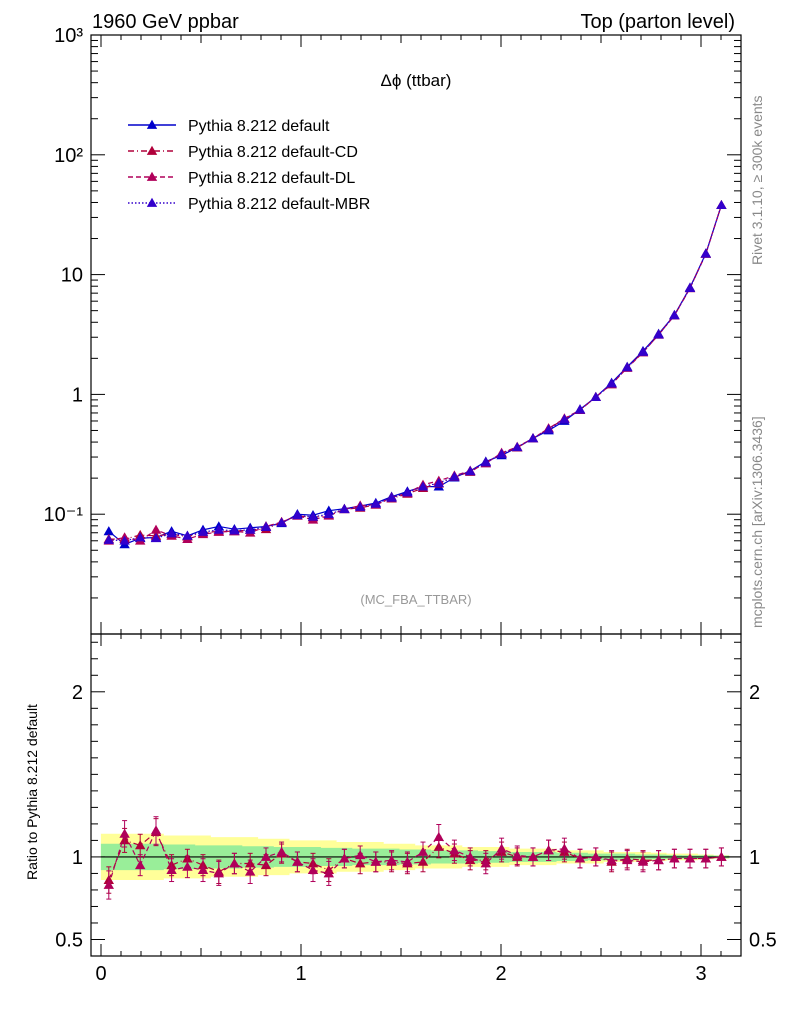 This screenshot has height=1024, width=786. I want to click on legend-label: Pythia 8.212 default-CD, so click(273, 152).